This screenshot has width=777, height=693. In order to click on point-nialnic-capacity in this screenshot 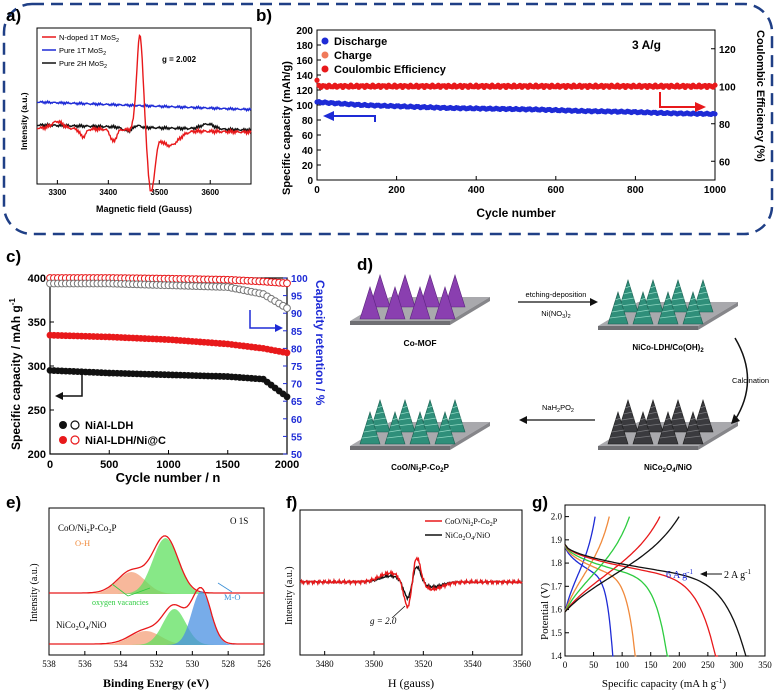, I will do `click(287, 353)`.